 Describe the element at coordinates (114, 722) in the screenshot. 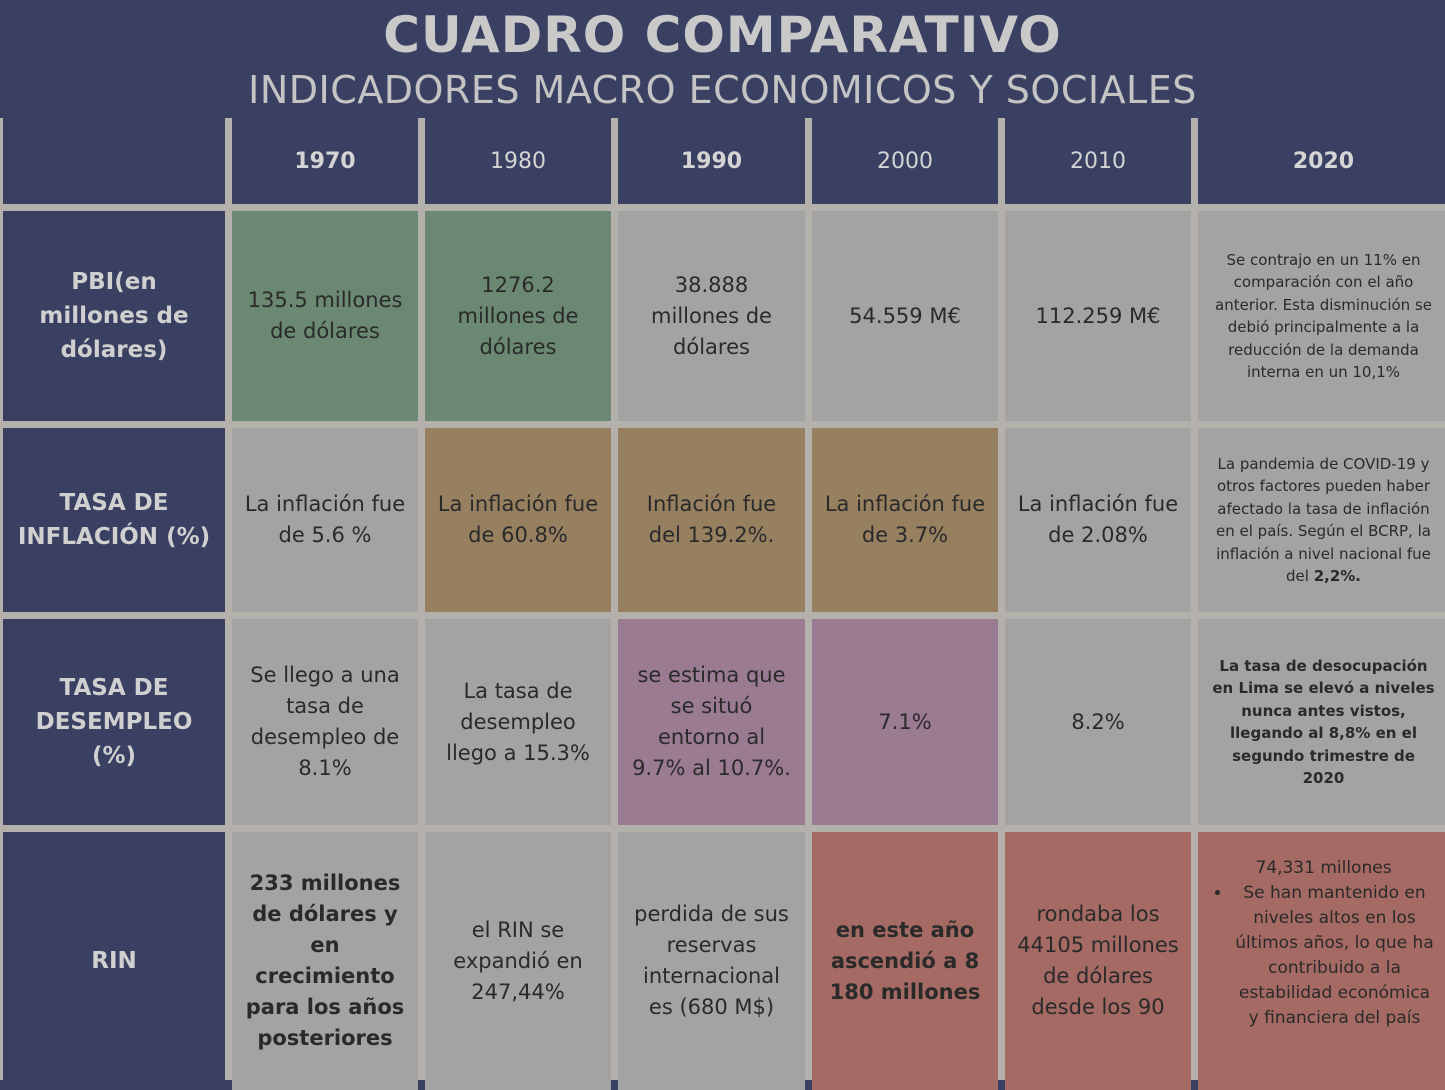

I see `row-label-desempleo: TASA DE DESEMPLEO (%)` at that location.